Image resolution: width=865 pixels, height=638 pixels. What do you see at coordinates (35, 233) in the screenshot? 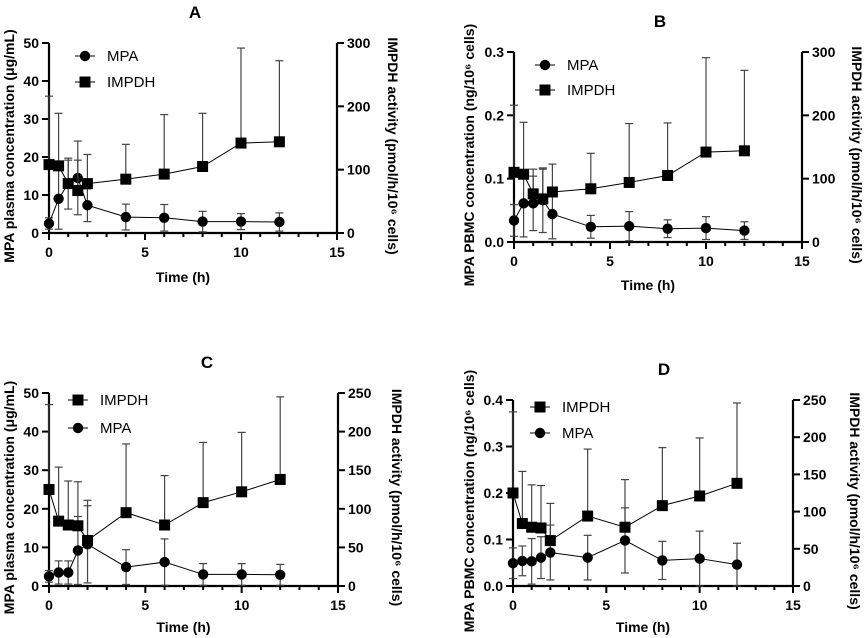
I see `y-tick-label: 0` at bounding box center [35, 233].